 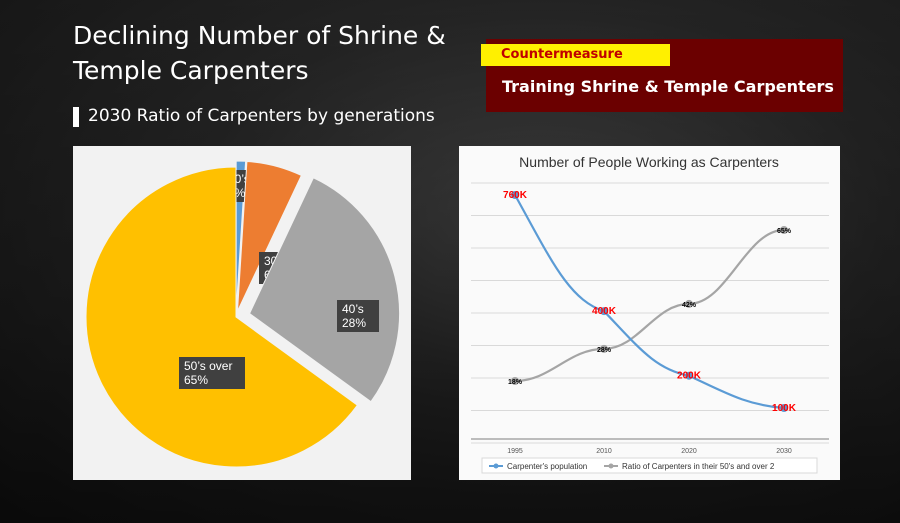 I want to click on data-label: 65%, so click(x=784, y=231).